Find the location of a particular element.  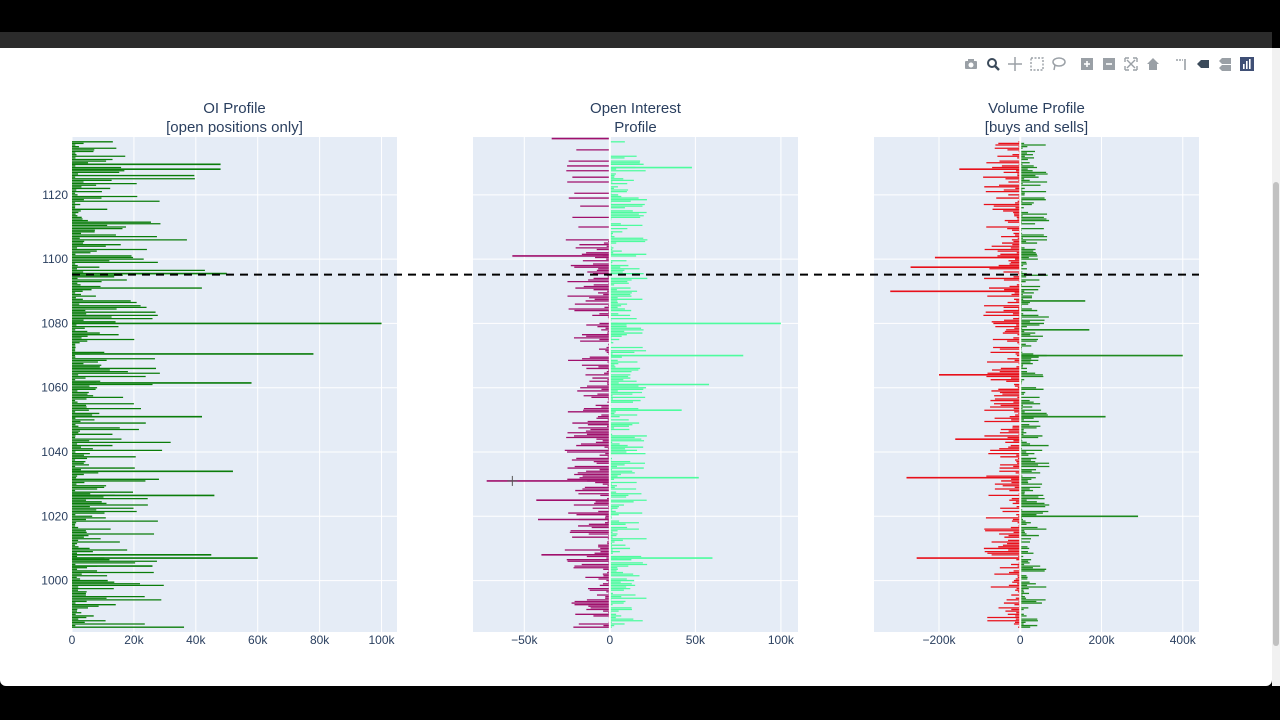

x-tick-label: −200k is located at coordinates (939, 640).